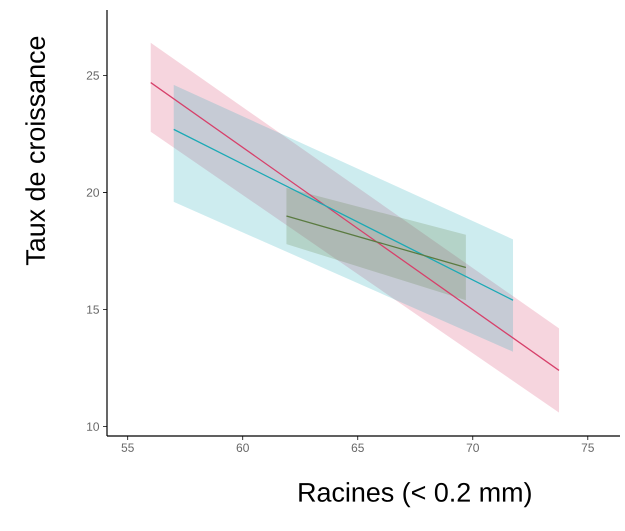 The width and height of the screenshot is (625, 531). What do you see at coordinates (128, 448) in the screenshot?
I see `x-tick-label: 55` at bounding box center [128, 448].